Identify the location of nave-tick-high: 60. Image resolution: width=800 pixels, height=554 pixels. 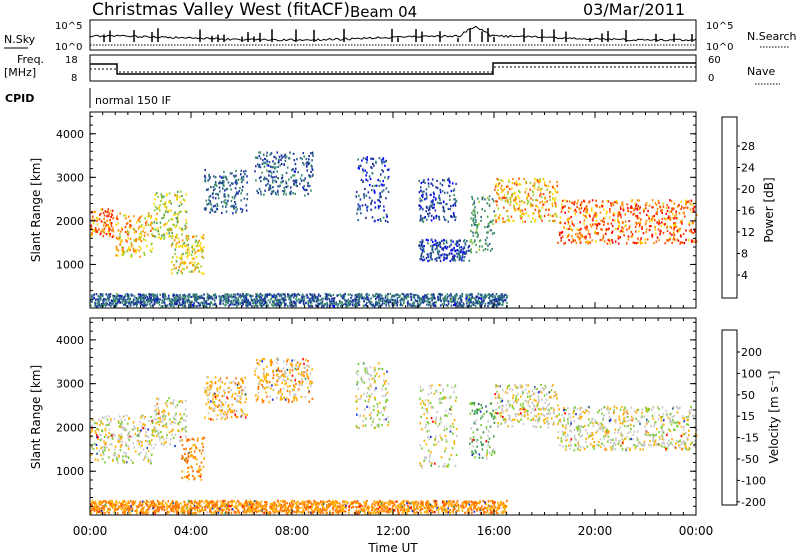
(714, 60).